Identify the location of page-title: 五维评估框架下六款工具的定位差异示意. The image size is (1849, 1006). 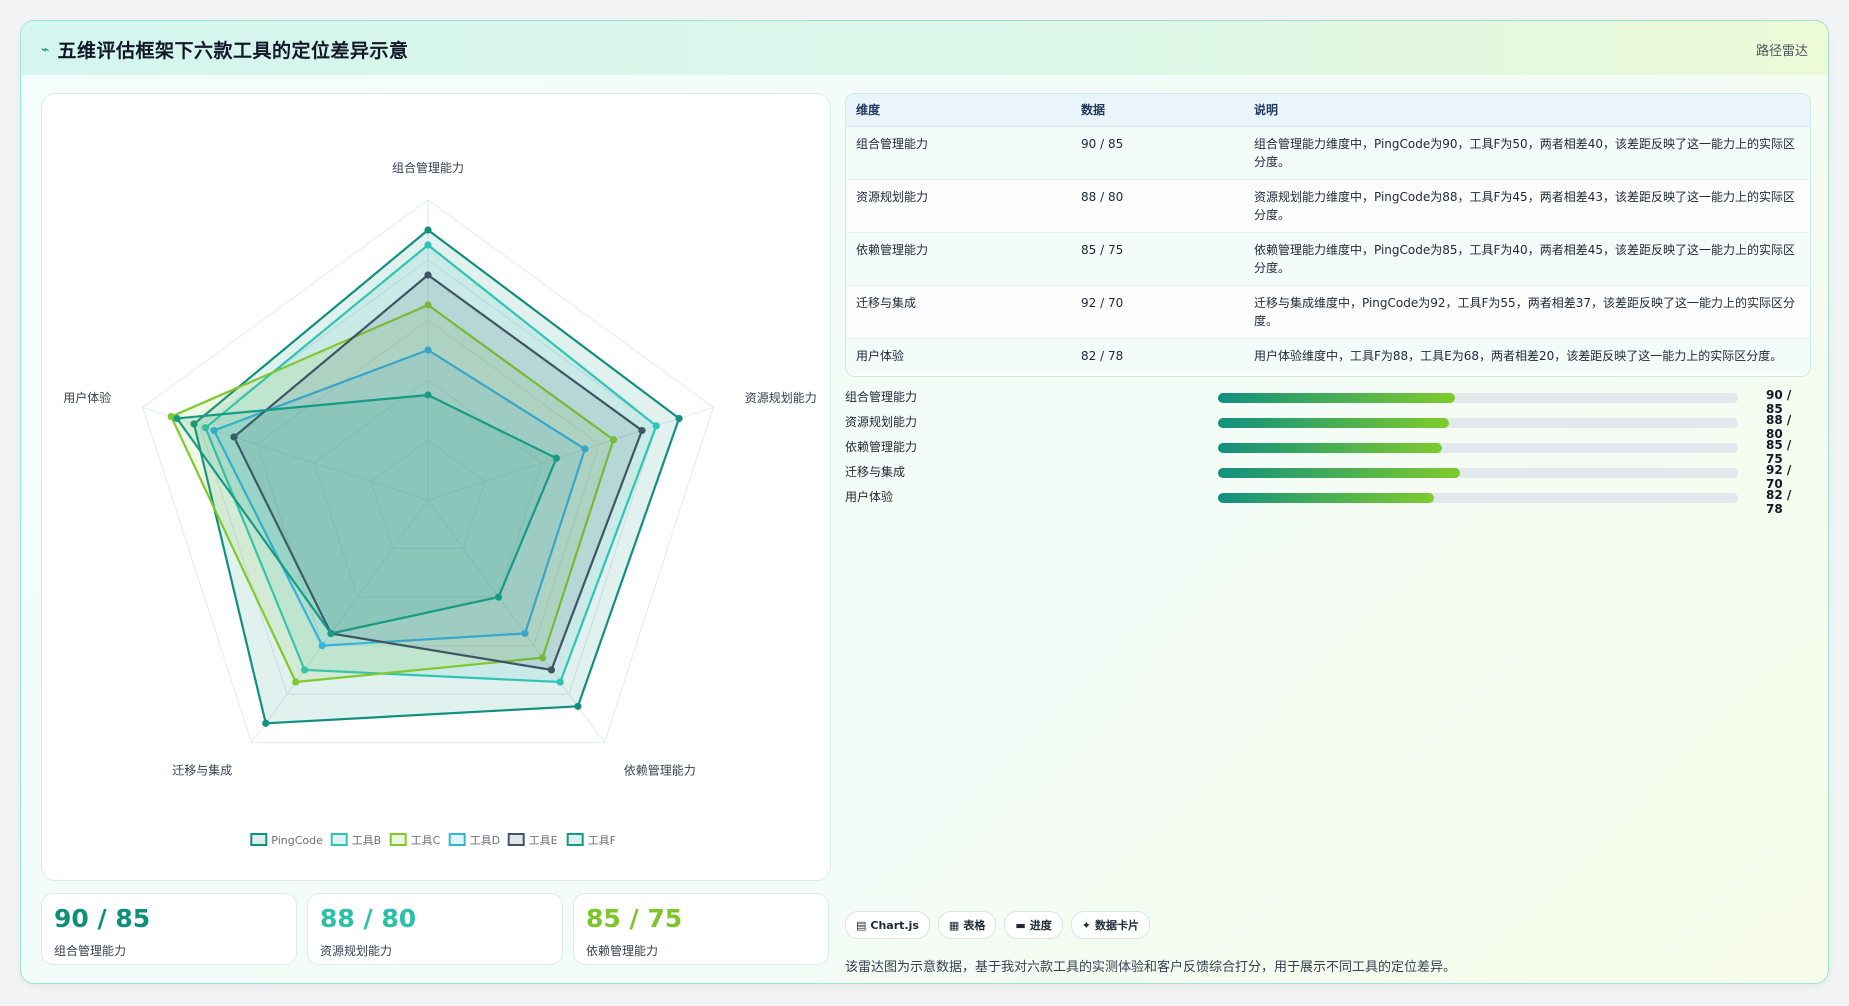
(233, 51).